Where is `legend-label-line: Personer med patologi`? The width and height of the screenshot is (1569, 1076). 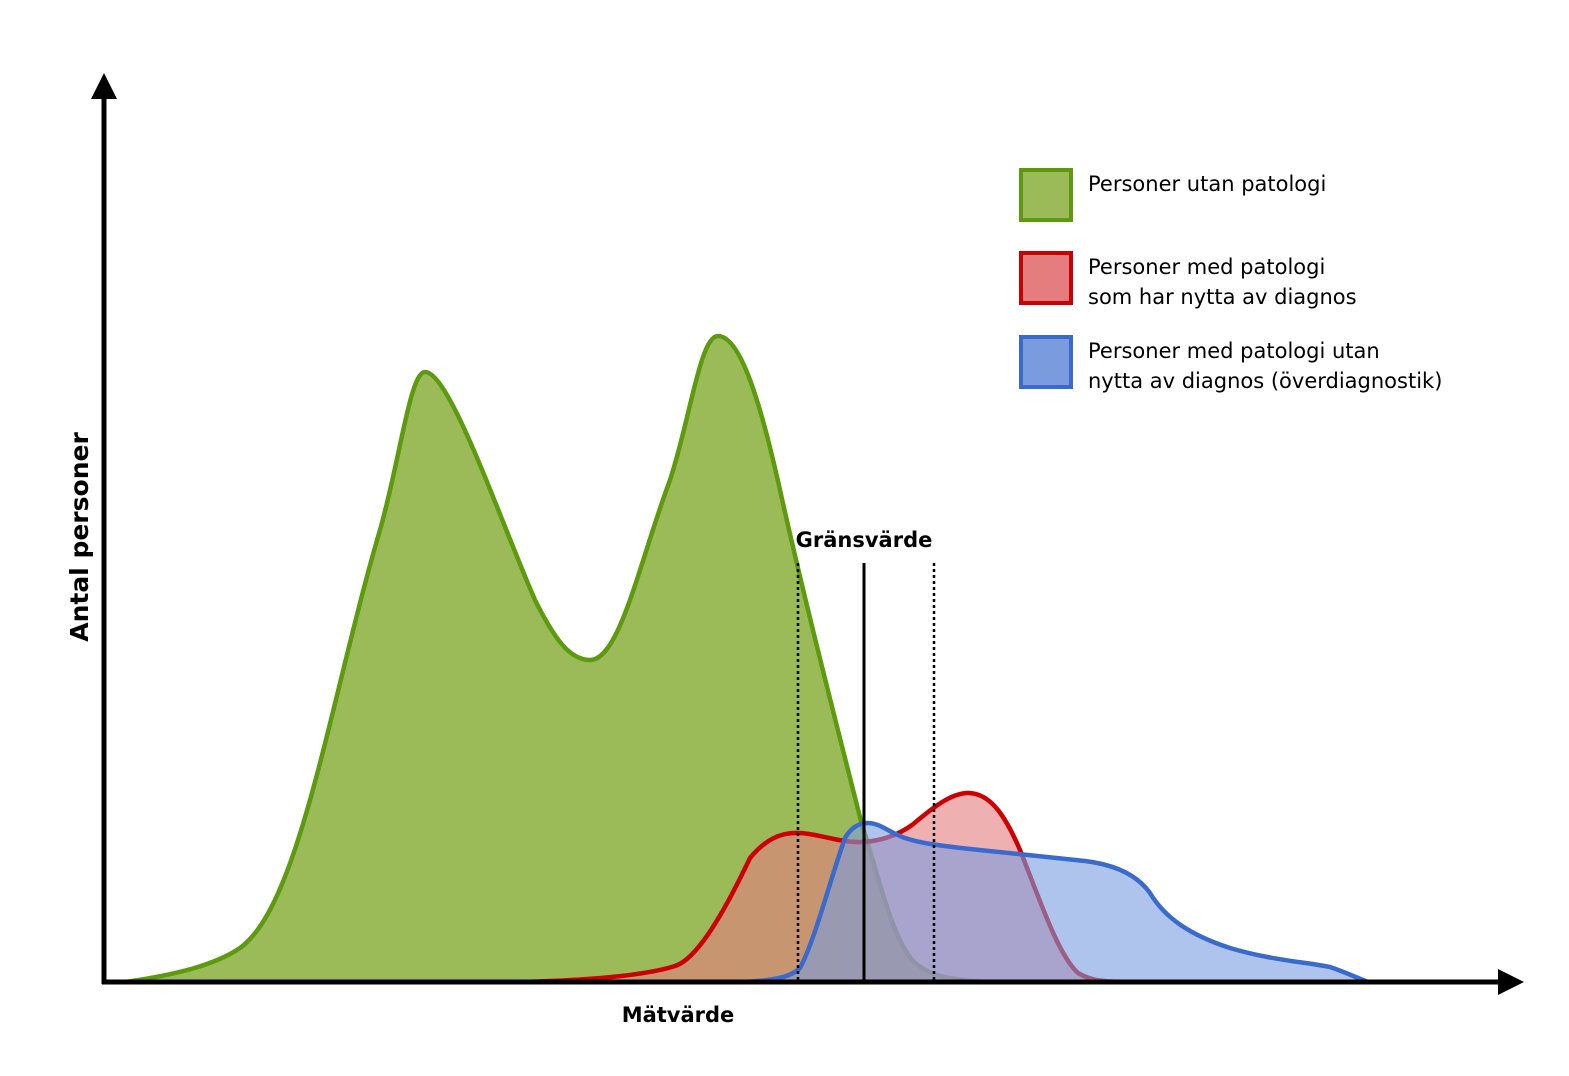 legend-label-line: Personer med patologi is located at coordinates (1206, 267).